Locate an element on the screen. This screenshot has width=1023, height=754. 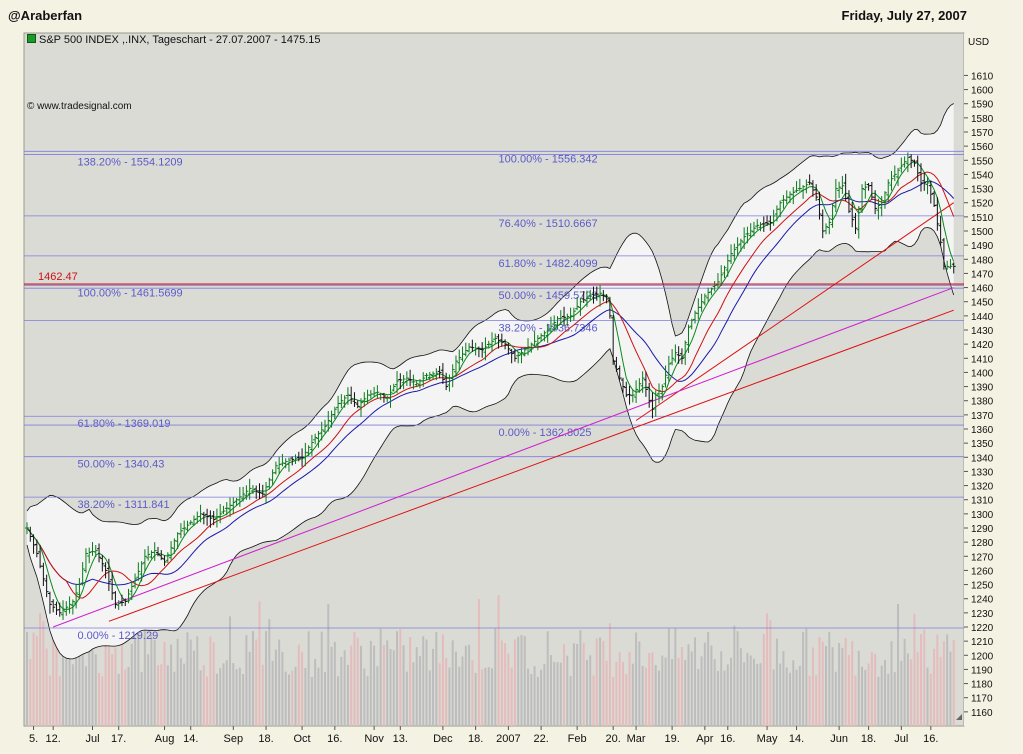
y-tick-label: 1180 is located at coordinates (982, 685).